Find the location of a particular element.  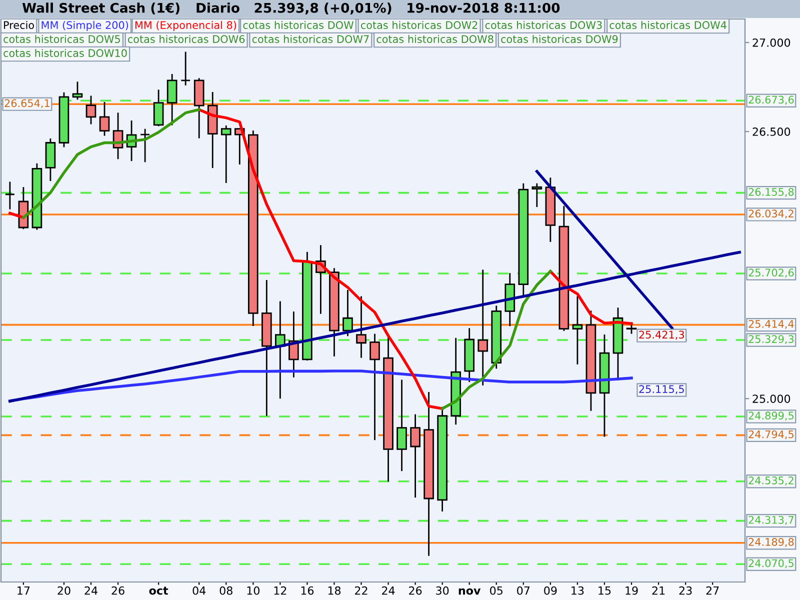

x-tick-label: 17 is located at coordinates (24, 590).